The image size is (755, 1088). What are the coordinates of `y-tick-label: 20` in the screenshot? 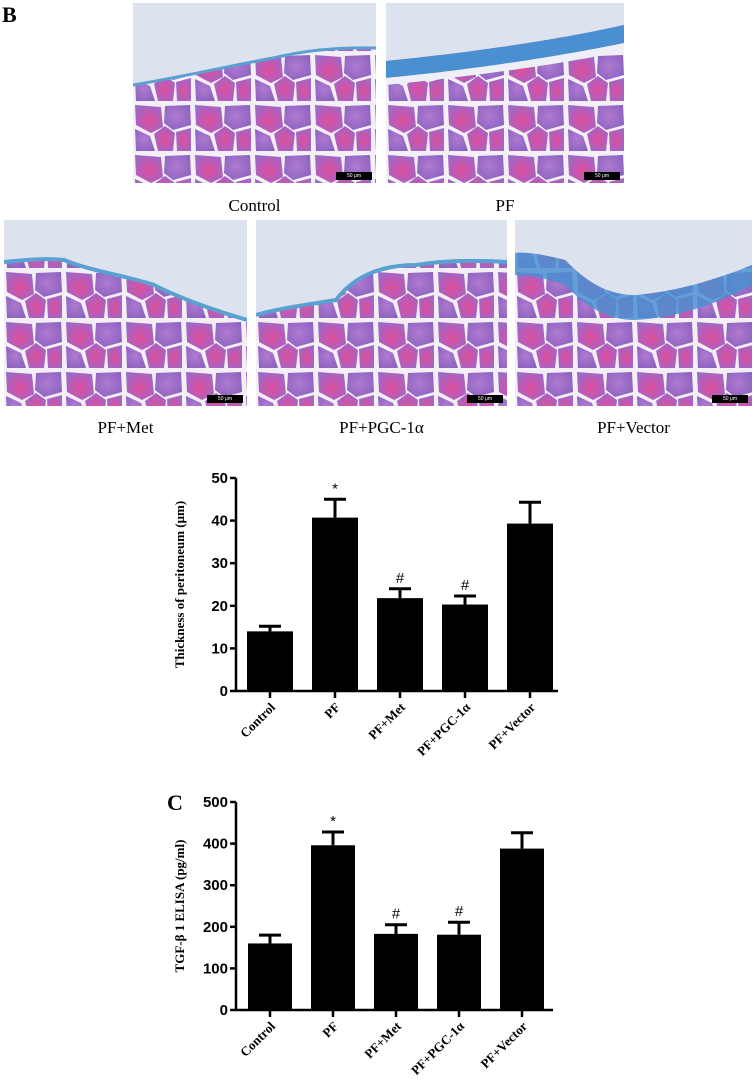 It's located at (219, 606).